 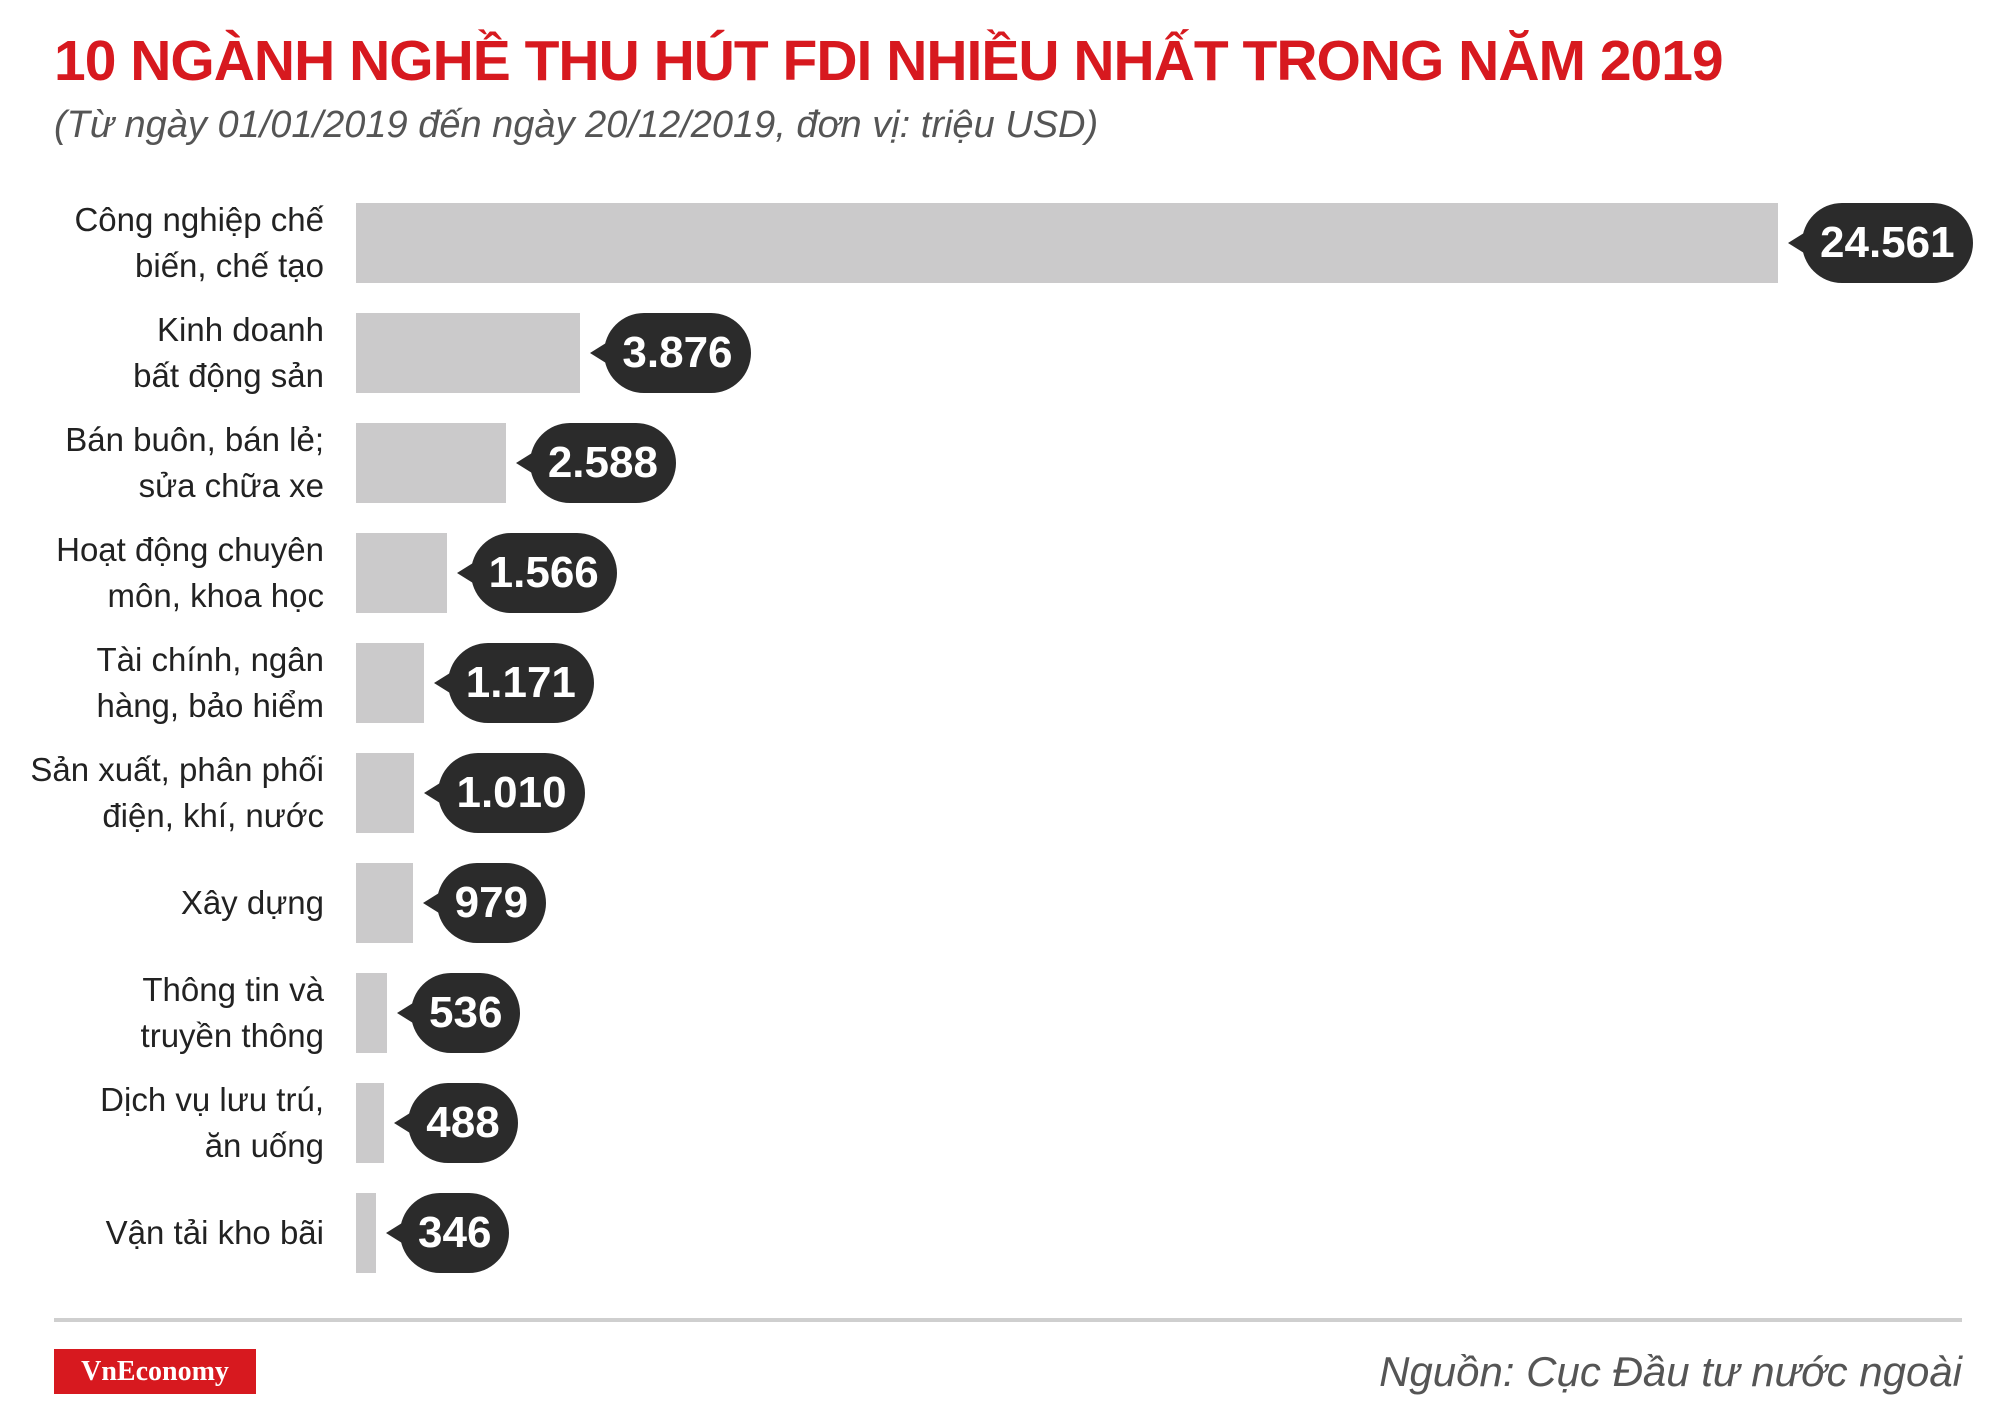 What do you see at coordinates (1880, 243) in the screenshot?
I see `value-label: 24.561` at bounding box center [1880, 243].